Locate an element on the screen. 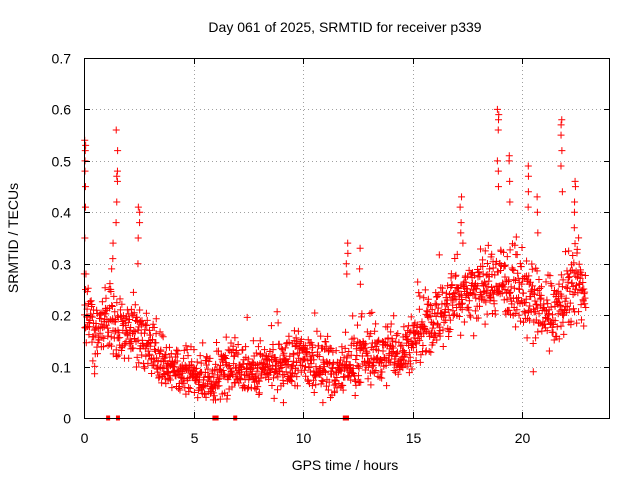  y-tick-label: 0.7 is located at coordinates (62, 59).